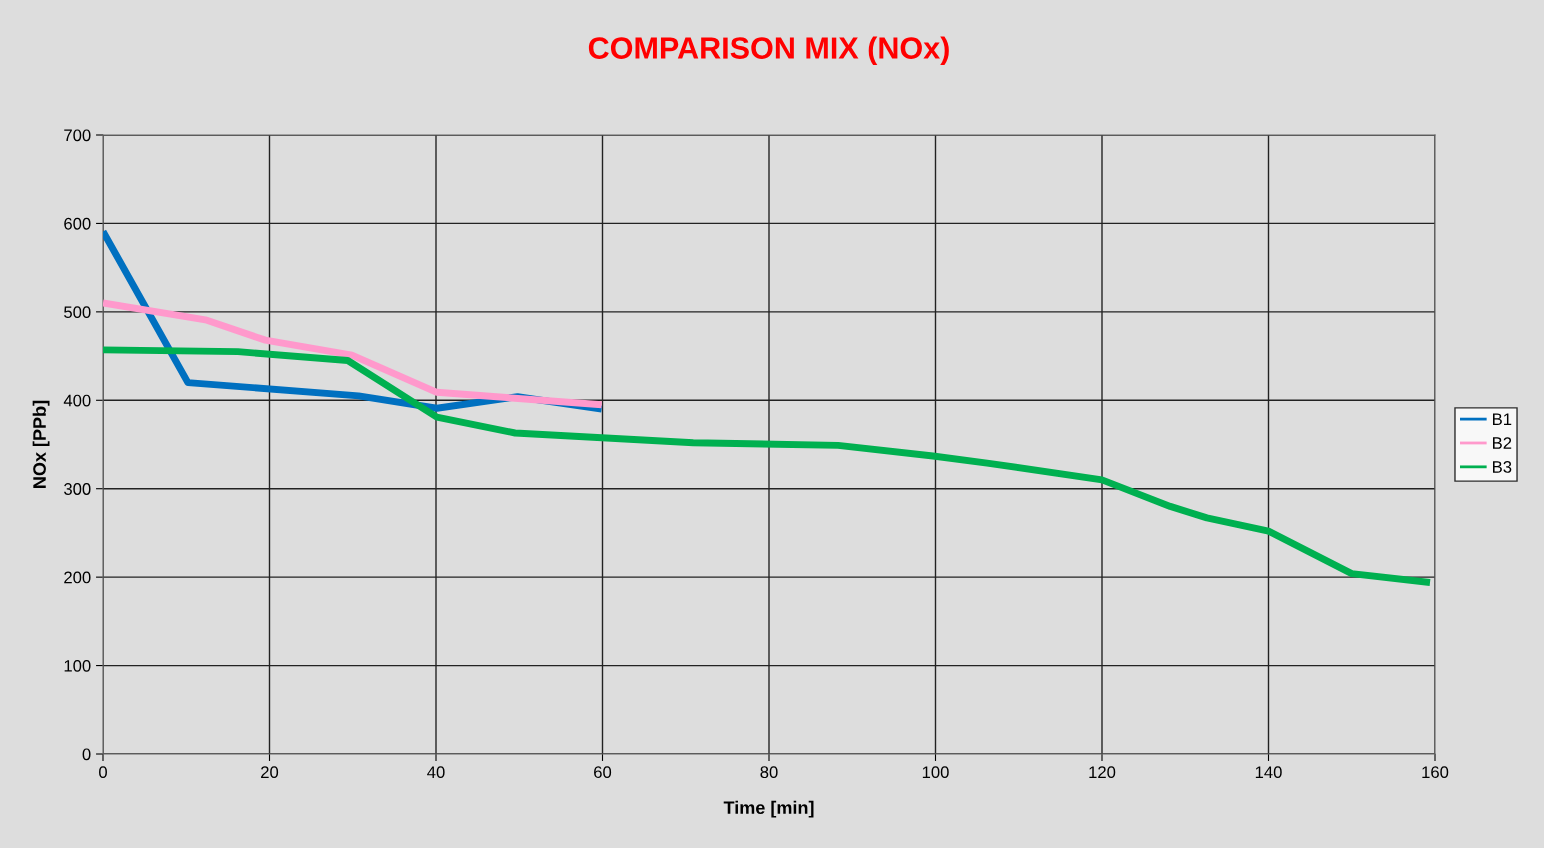  What do you see at coordinates (1435, 772) in the screenshot?
I see `x-tick-label: 160` at bounding box center [1435, 772].